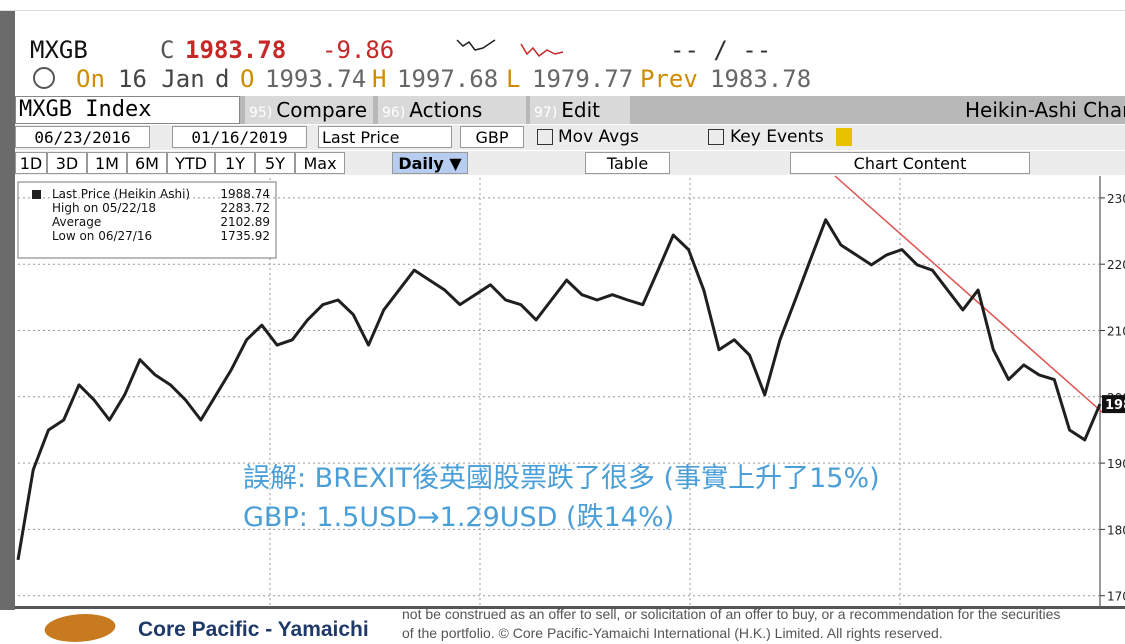  Describe the element at coordinates (127, 110) in the screenshot. I see `security-field: MXGB Index` at that location.